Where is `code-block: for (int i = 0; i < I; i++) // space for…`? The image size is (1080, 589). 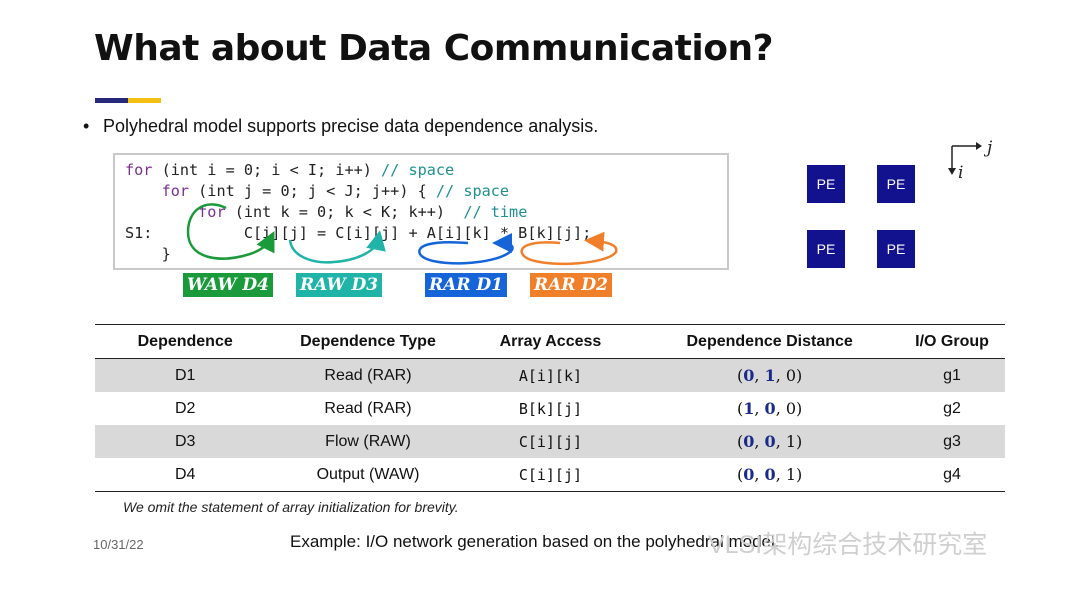
code-block: for (int i = 0; i < I; i++) // space for… is located at coordinates (421, 211).